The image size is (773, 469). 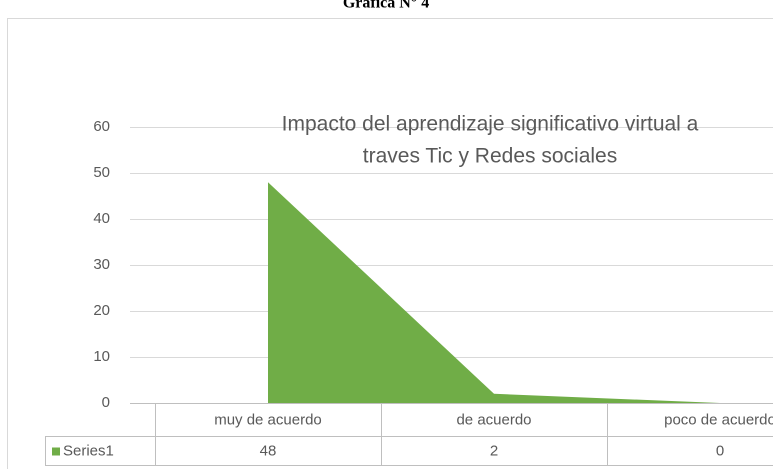 I want to click on table-value: 2, so click(x=494, y=450).